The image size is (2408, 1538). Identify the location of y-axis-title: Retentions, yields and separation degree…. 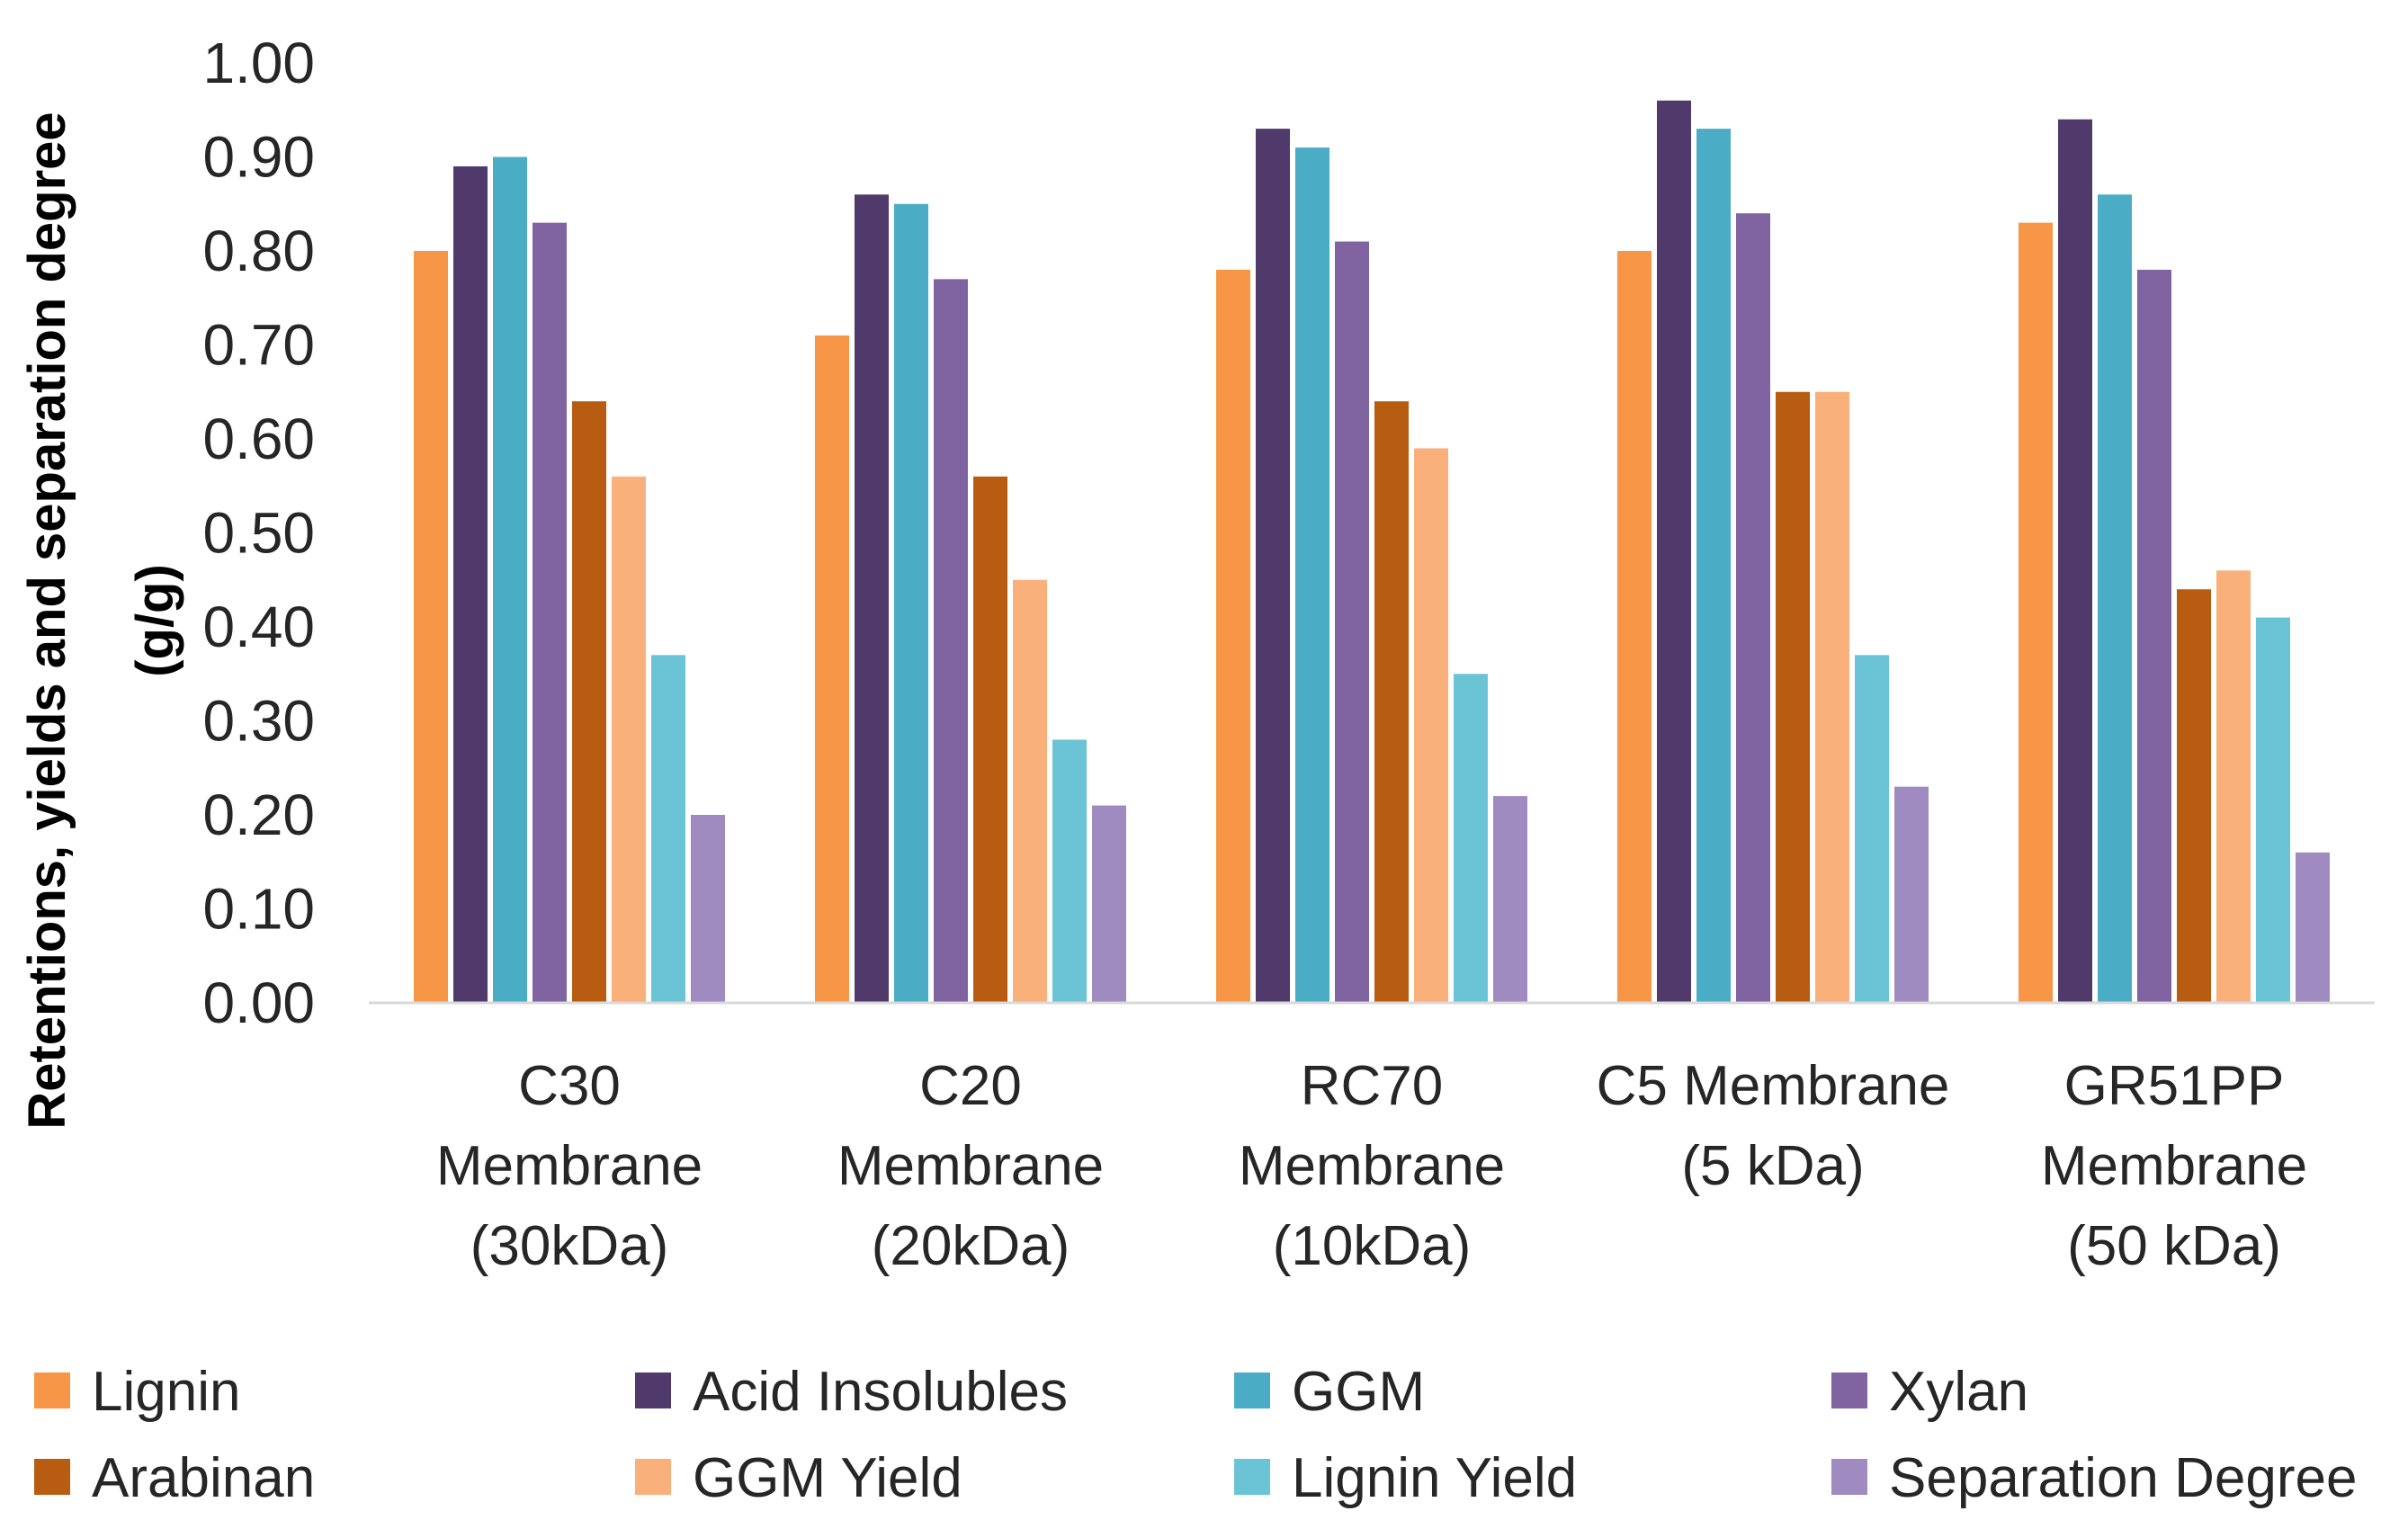
(101, 620).